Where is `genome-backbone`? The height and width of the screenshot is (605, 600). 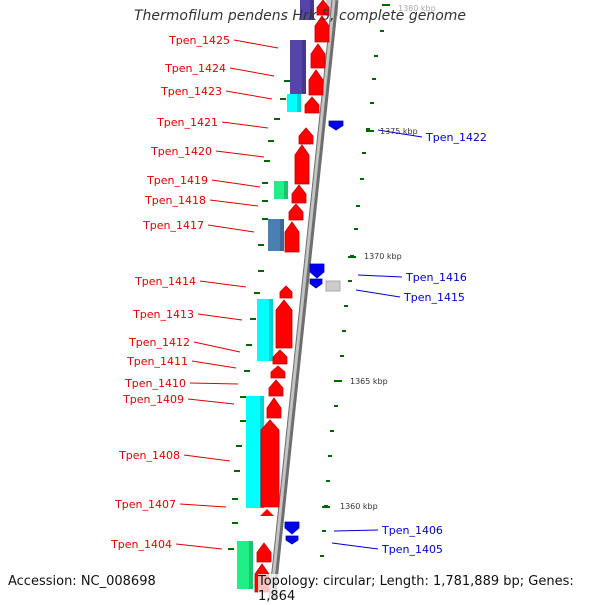 genome-backbone is located at coordinates (303, 300).